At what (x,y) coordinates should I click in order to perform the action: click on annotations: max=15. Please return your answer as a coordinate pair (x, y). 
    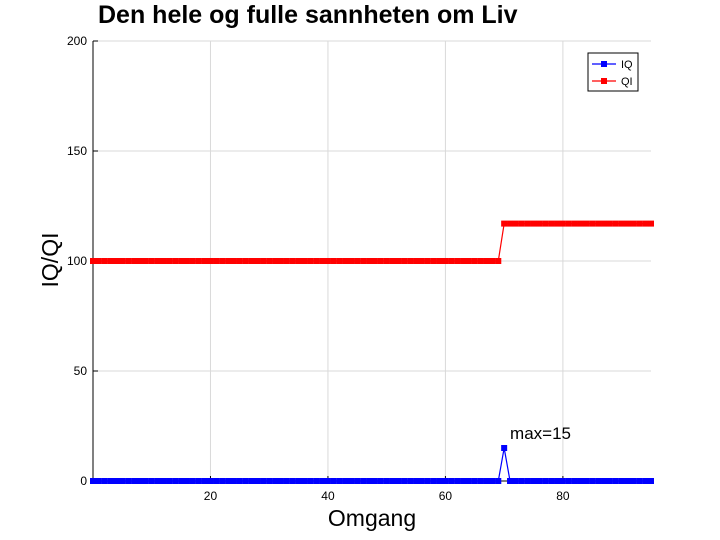
    Looking at the image, I should click on (540, 433).